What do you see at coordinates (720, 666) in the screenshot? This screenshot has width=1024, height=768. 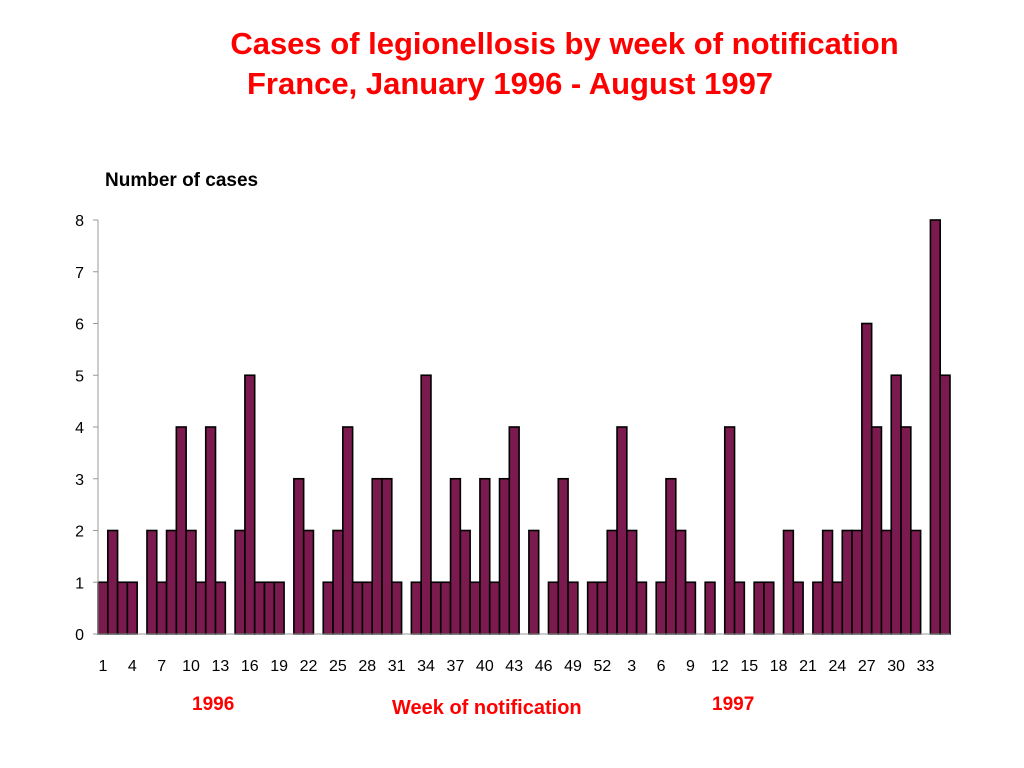 I see `x-tick-label-12: 12` at bounding box center [720, 666].